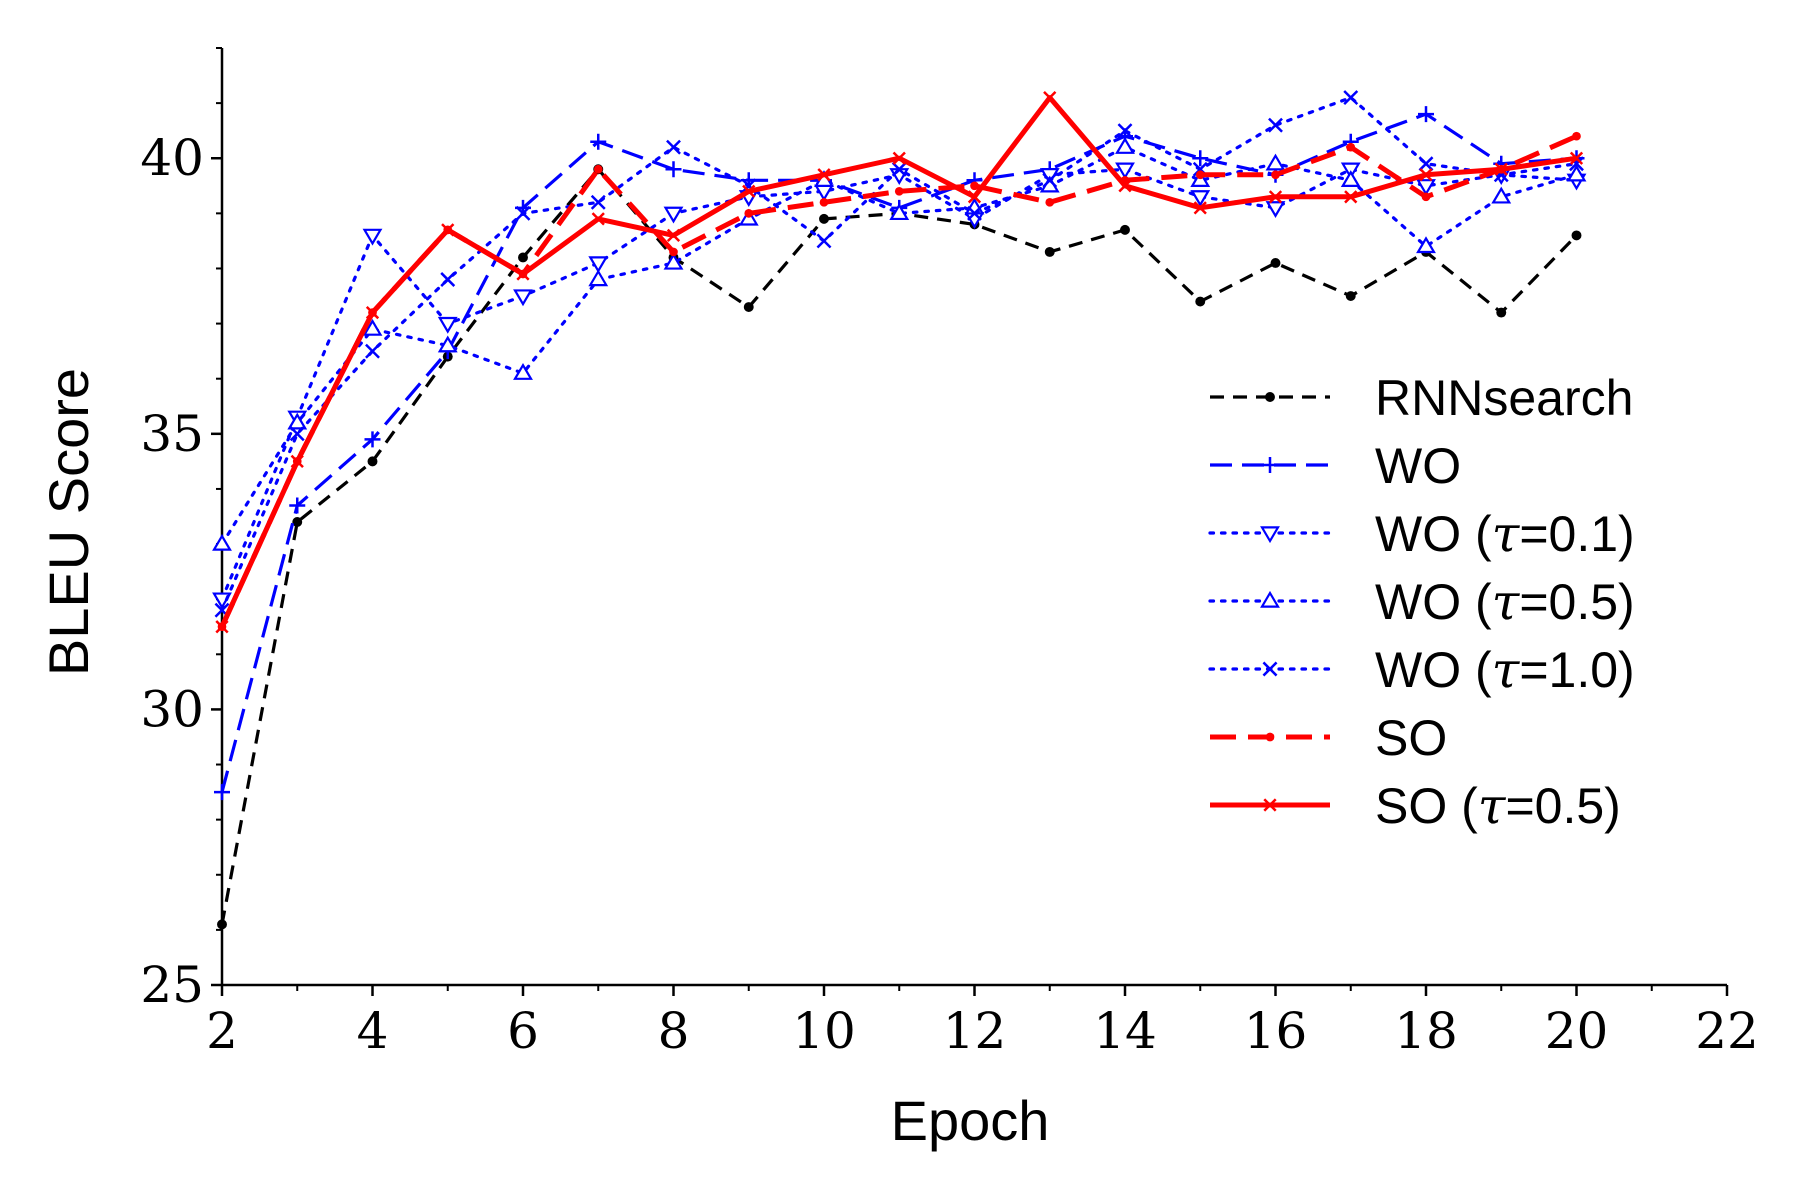 The width and height of the screenshot is (1800, 1200). Describe the element at coordinates (172, 985) in the screenshot. I see `y-tick-label: 25` at that location.